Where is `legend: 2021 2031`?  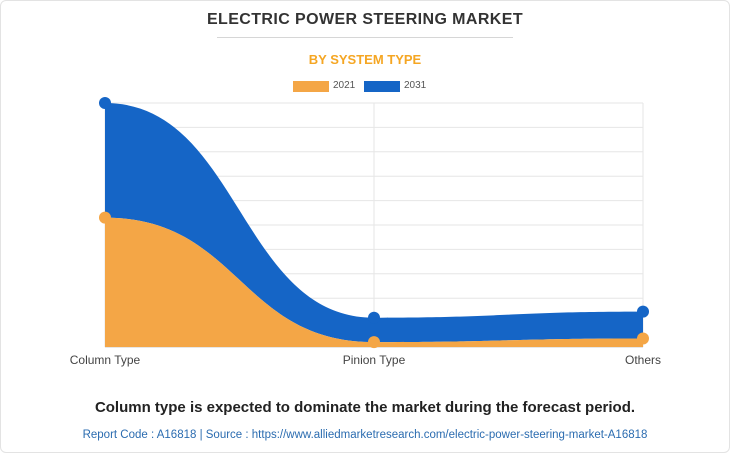 legend: 2021 2031 is located at coordinates (365, 87).